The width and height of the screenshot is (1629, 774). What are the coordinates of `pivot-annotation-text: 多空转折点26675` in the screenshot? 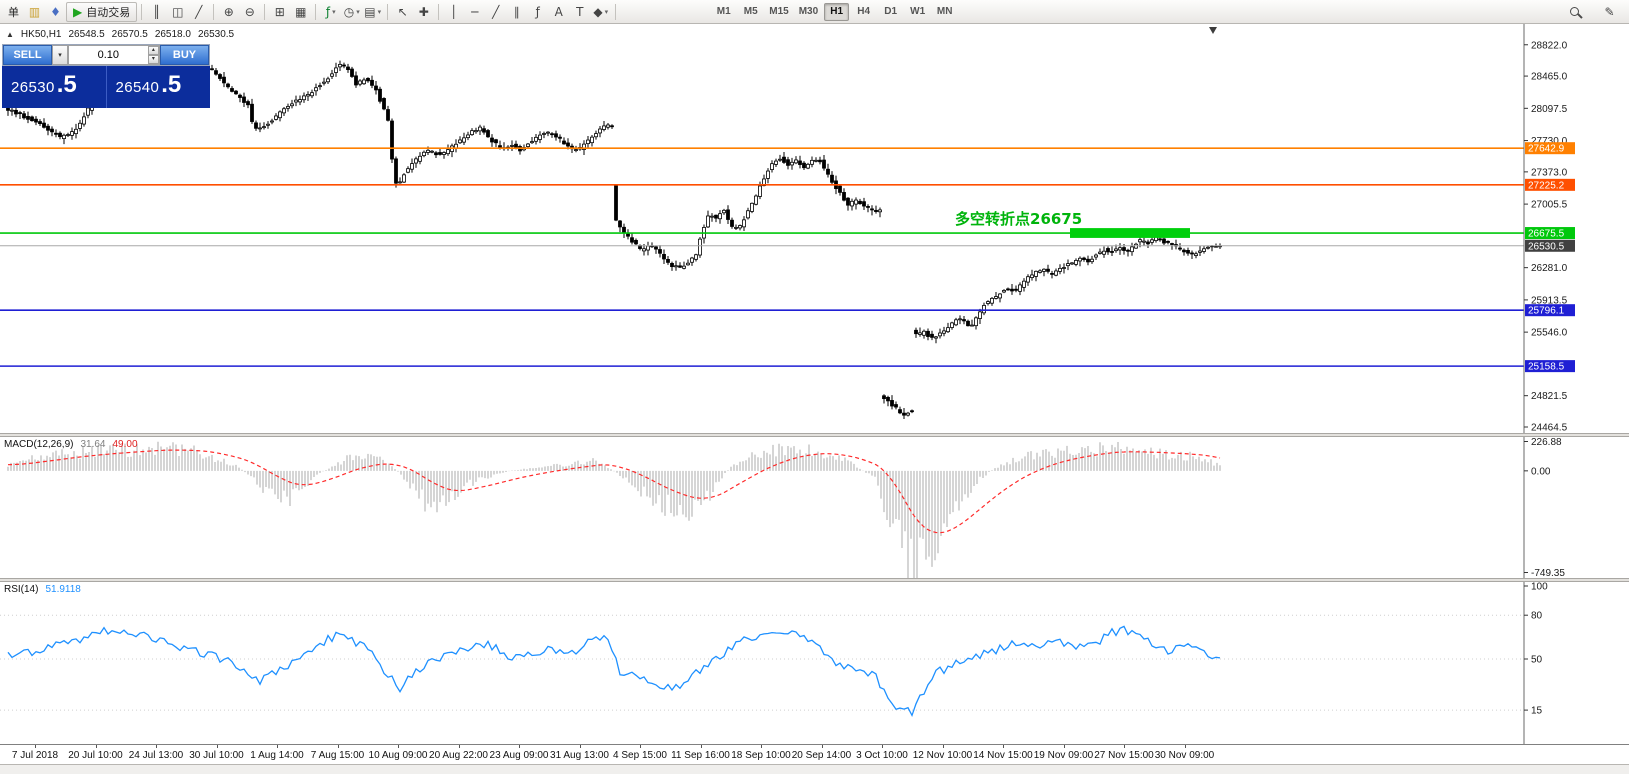 It's located at (1018, 219).